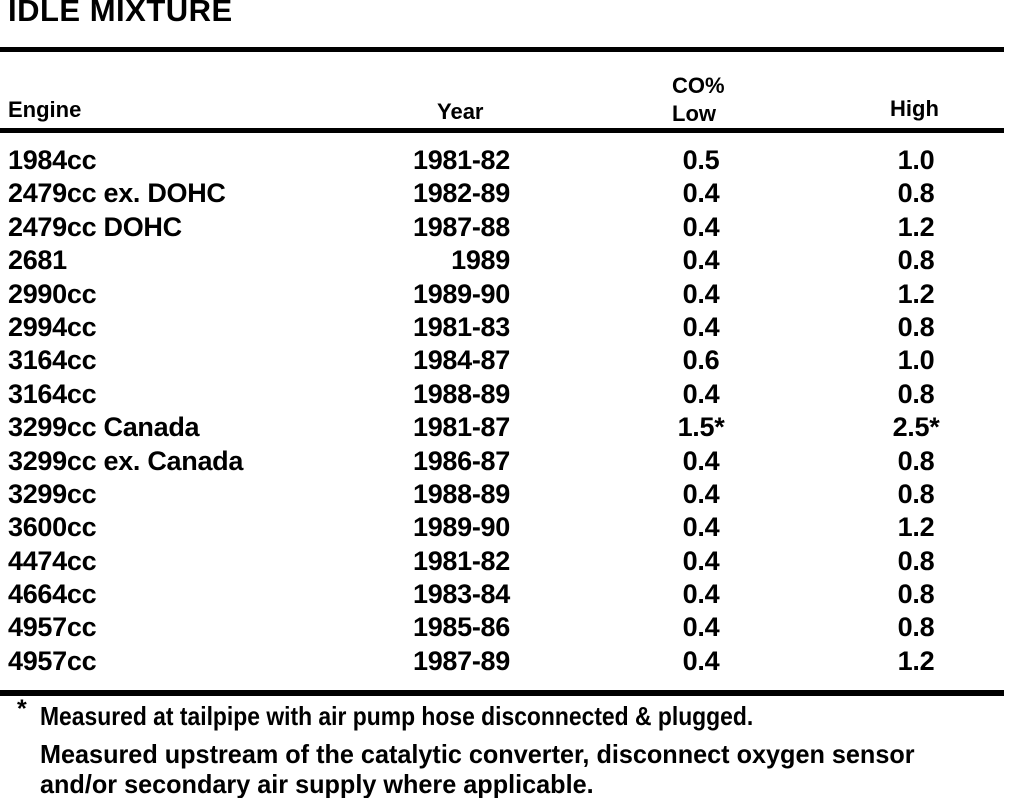  What do you see at coordinates (52, 493) in the screenshot?
I see `cell-engine: 3299cc` at bounding box center [52, 493].